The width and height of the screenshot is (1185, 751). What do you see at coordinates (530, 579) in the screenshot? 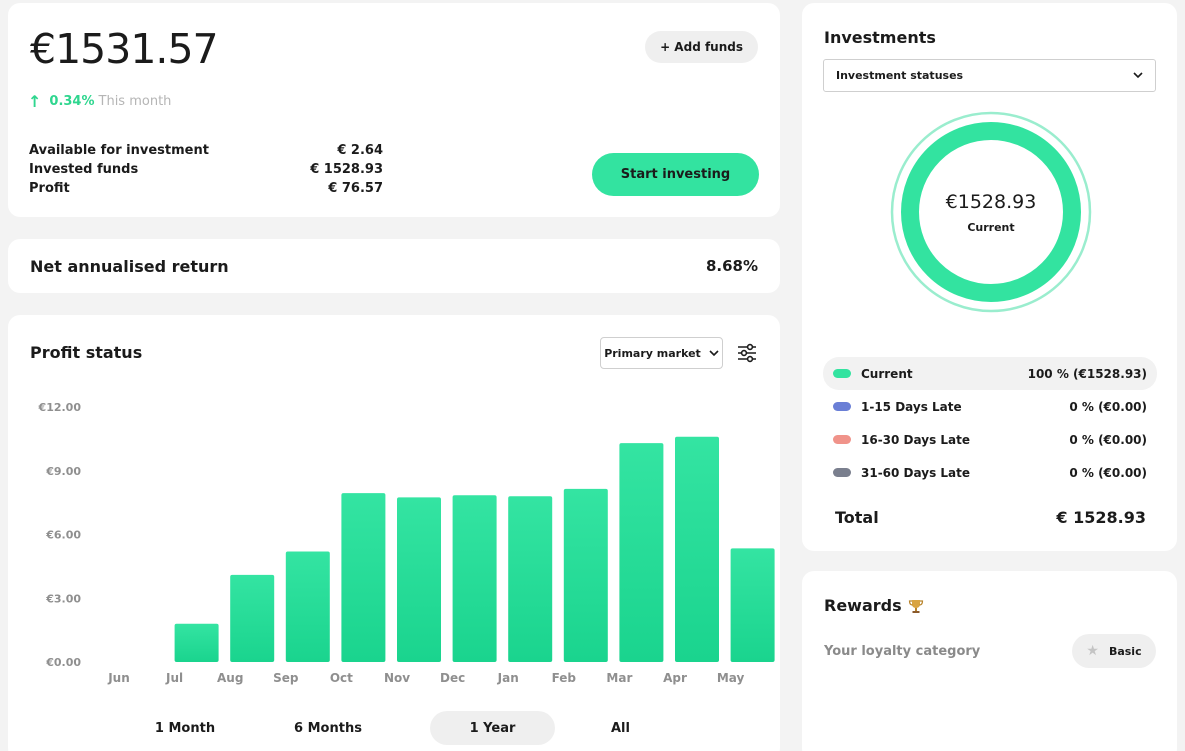
I see `bar-jan` at bounding box center [530, 579].